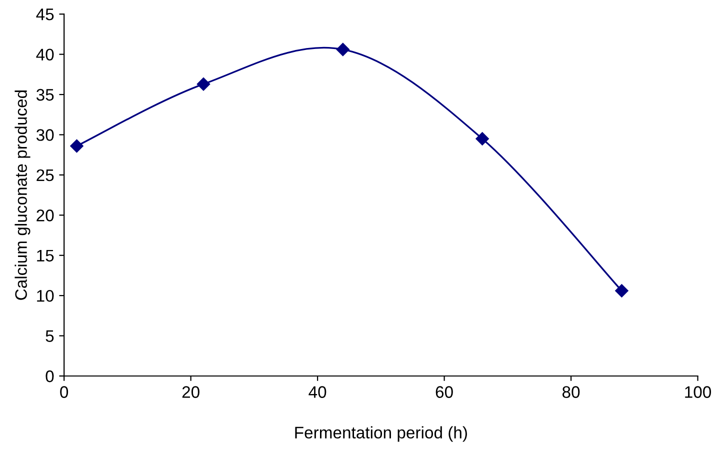  I want to click on x-tick-label: 100, so click(698, 392).